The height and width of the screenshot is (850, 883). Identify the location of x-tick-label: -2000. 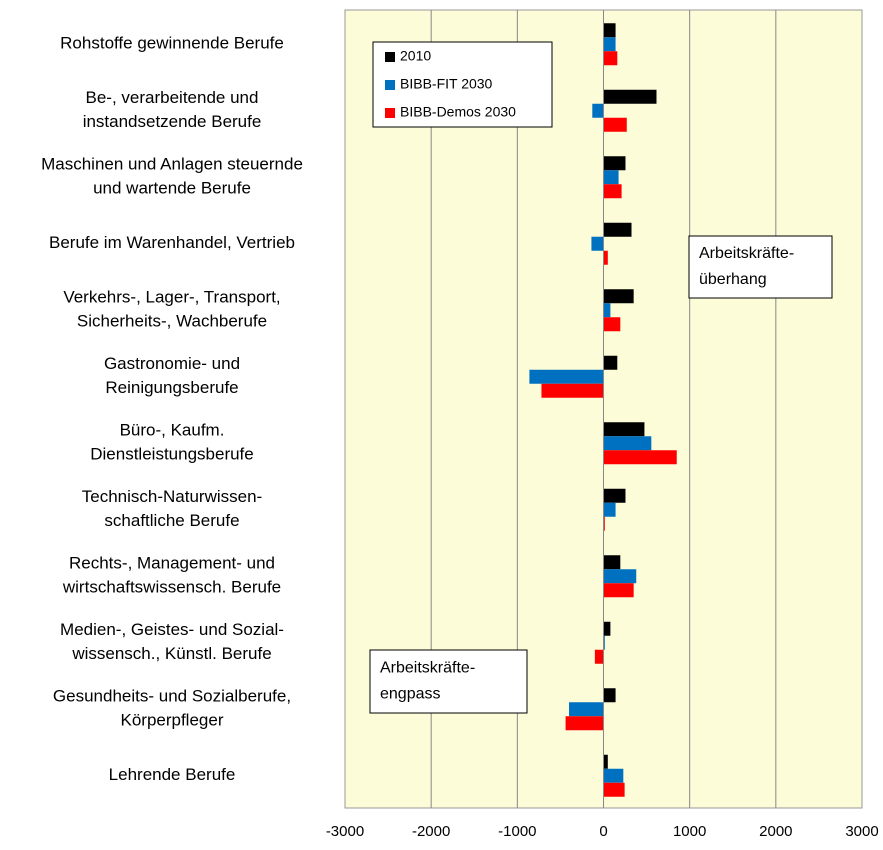
(431, 831).